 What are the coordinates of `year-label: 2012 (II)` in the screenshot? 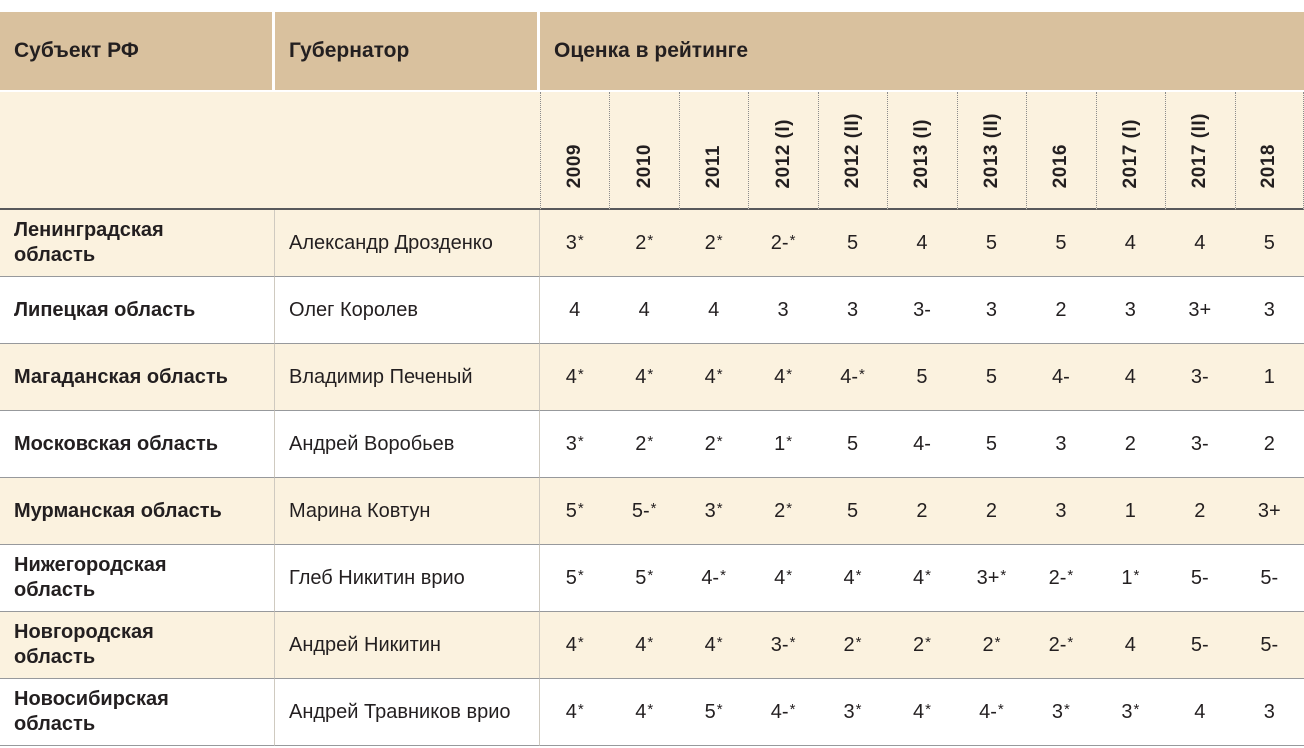 It's located at (853, 150).